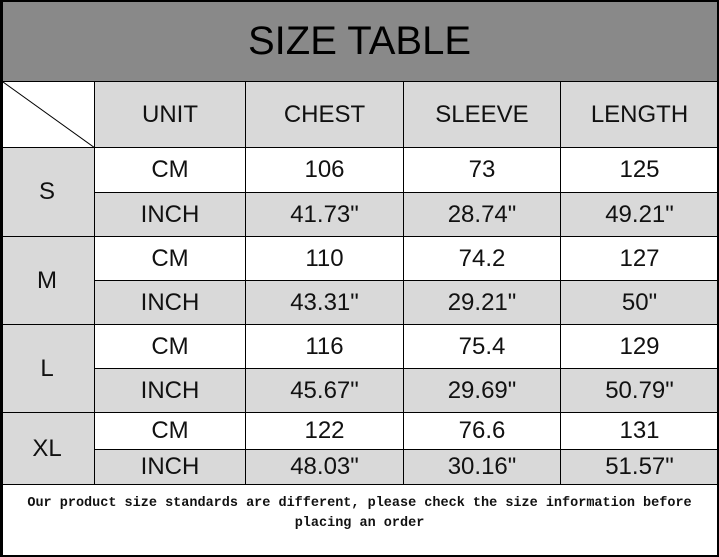  I want to click on value-cell: 51.57", so click(640, 467).